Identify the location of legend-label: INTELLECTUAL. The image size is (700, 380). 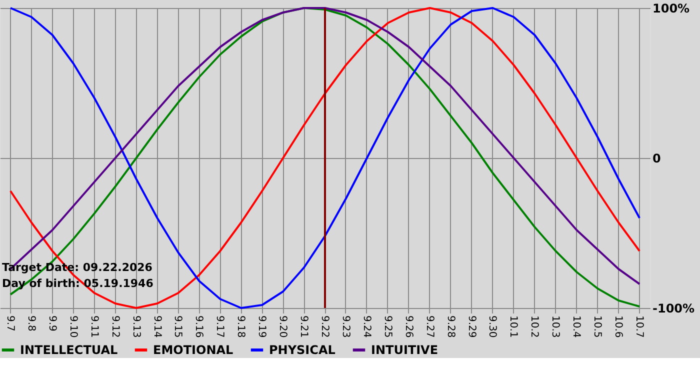
(69, 350).